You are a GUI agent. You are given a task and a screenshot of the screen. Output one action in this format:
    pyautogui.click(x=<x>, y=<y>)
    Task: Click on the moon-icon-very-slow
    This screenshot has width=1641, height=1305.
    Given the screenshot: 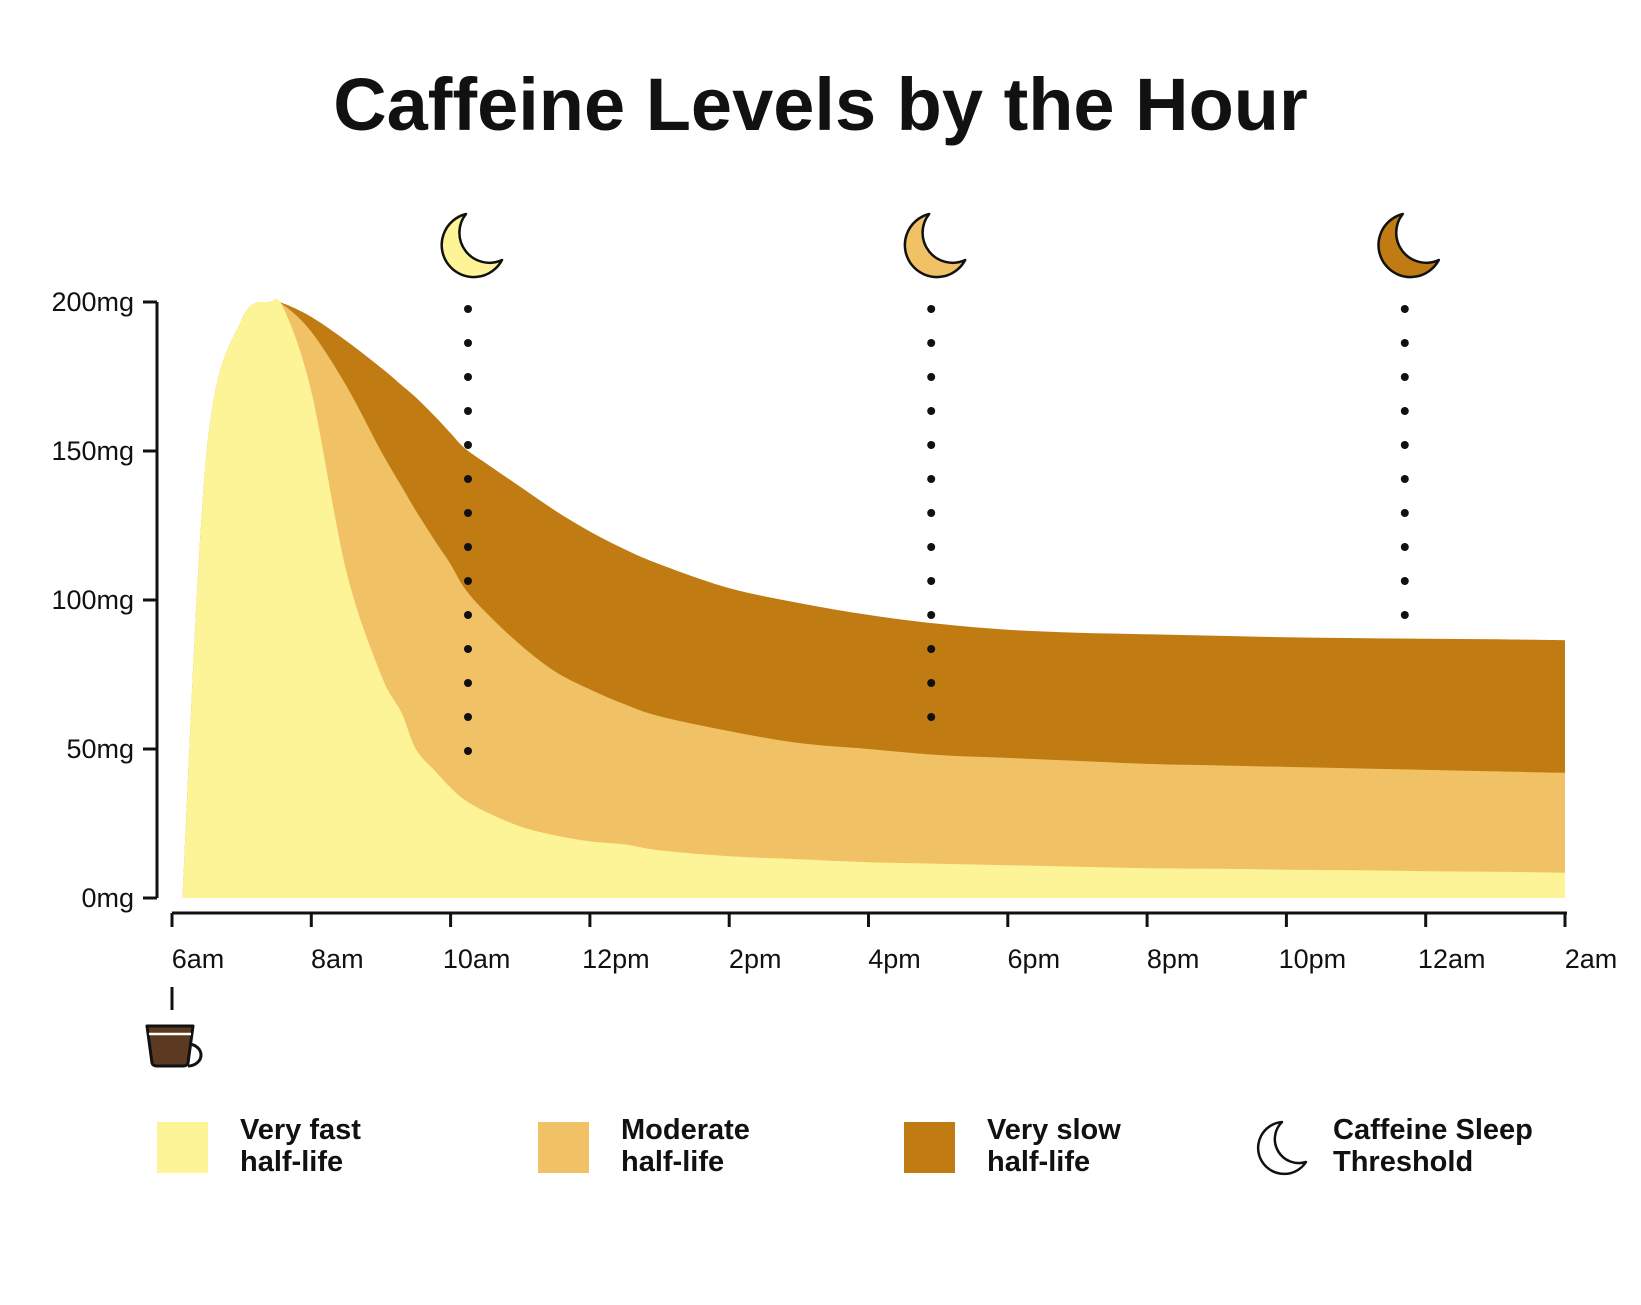 What is the action you would take?
    pyautogui.click(x=1409, y=245)
    